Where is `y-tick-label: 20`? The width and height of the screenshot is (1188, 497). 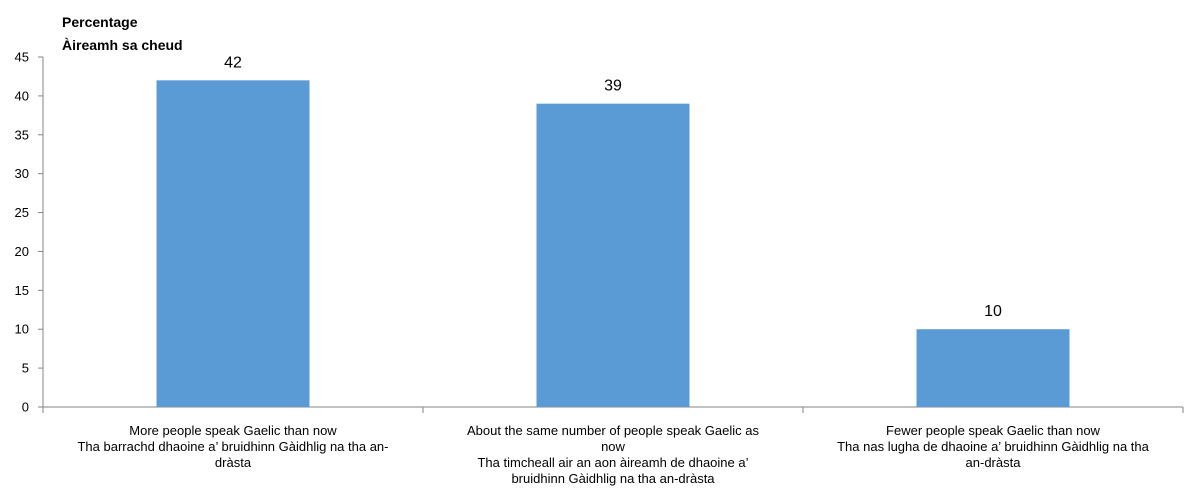
y-tick-label: 20 is located at coordinates (22, 251).